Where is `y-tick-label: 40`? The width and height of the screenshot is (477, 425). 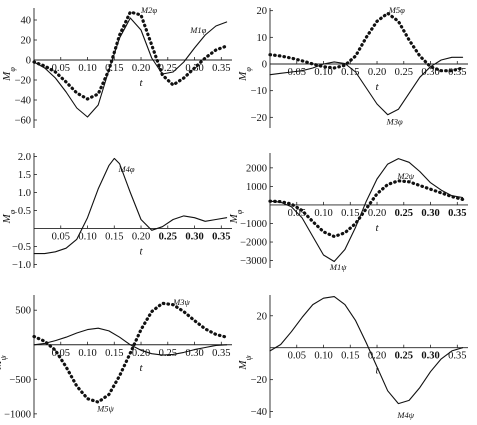 y-tick-label: 40 is located at coordinates (26, 21).